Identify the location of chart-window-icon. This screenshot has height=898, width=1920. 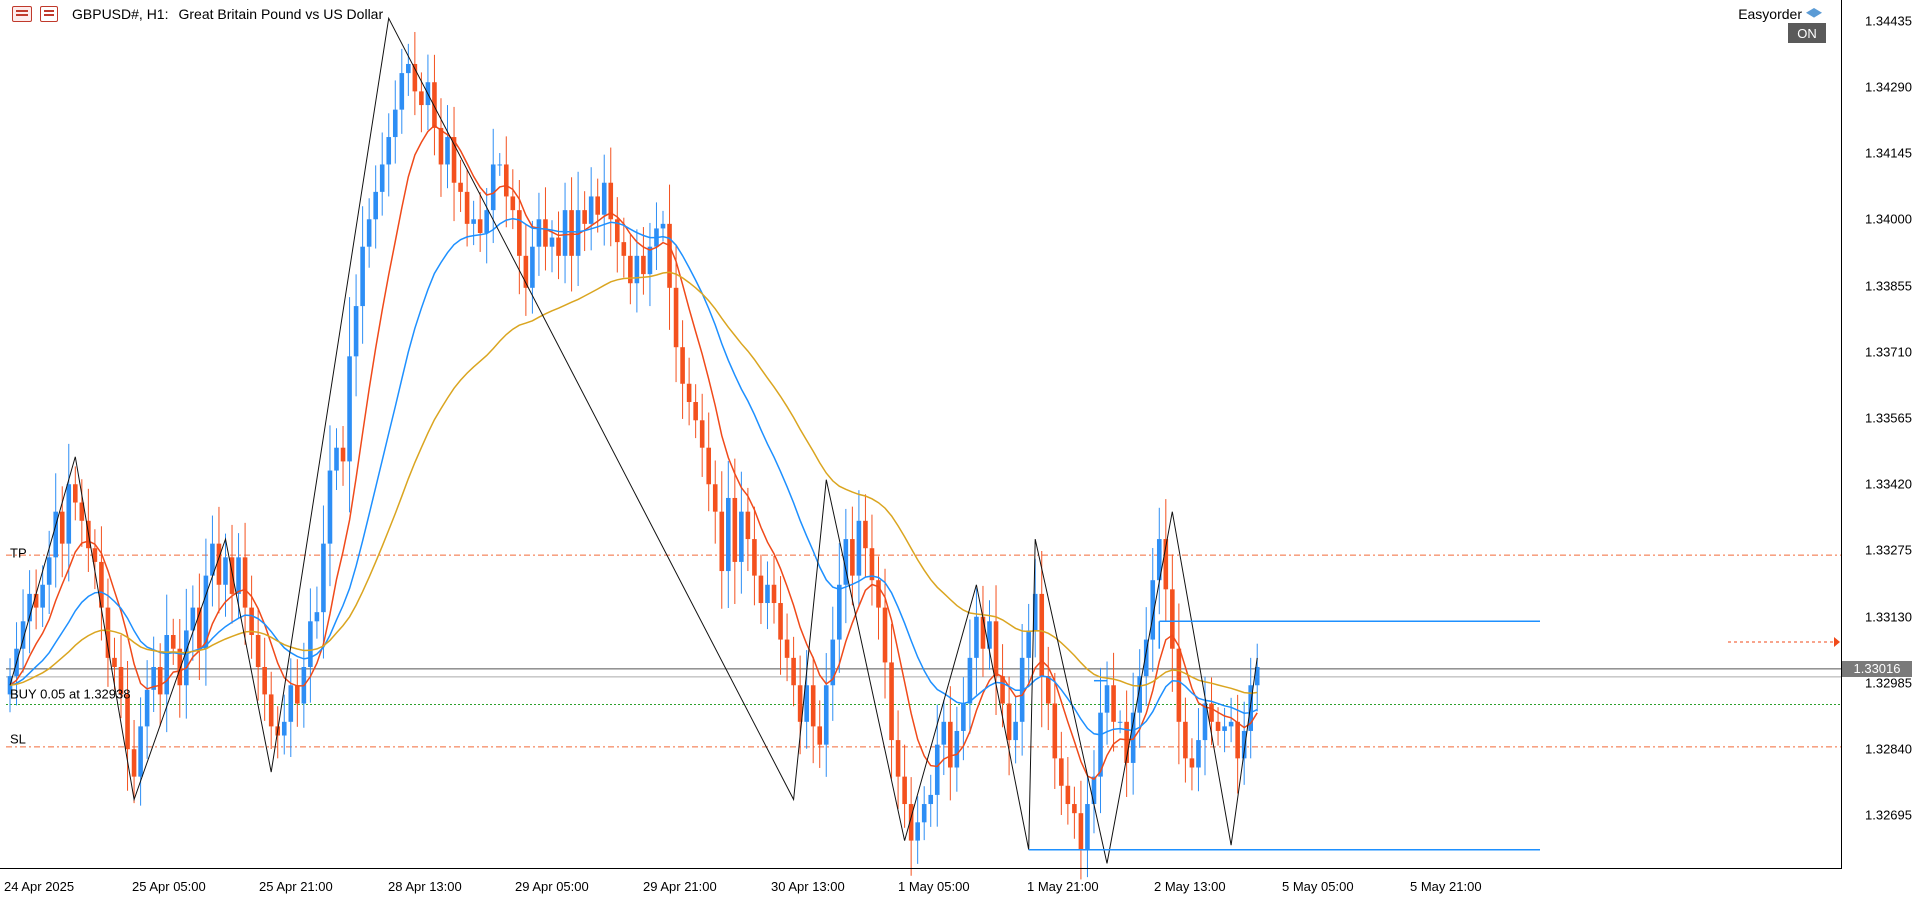
(49, 14).